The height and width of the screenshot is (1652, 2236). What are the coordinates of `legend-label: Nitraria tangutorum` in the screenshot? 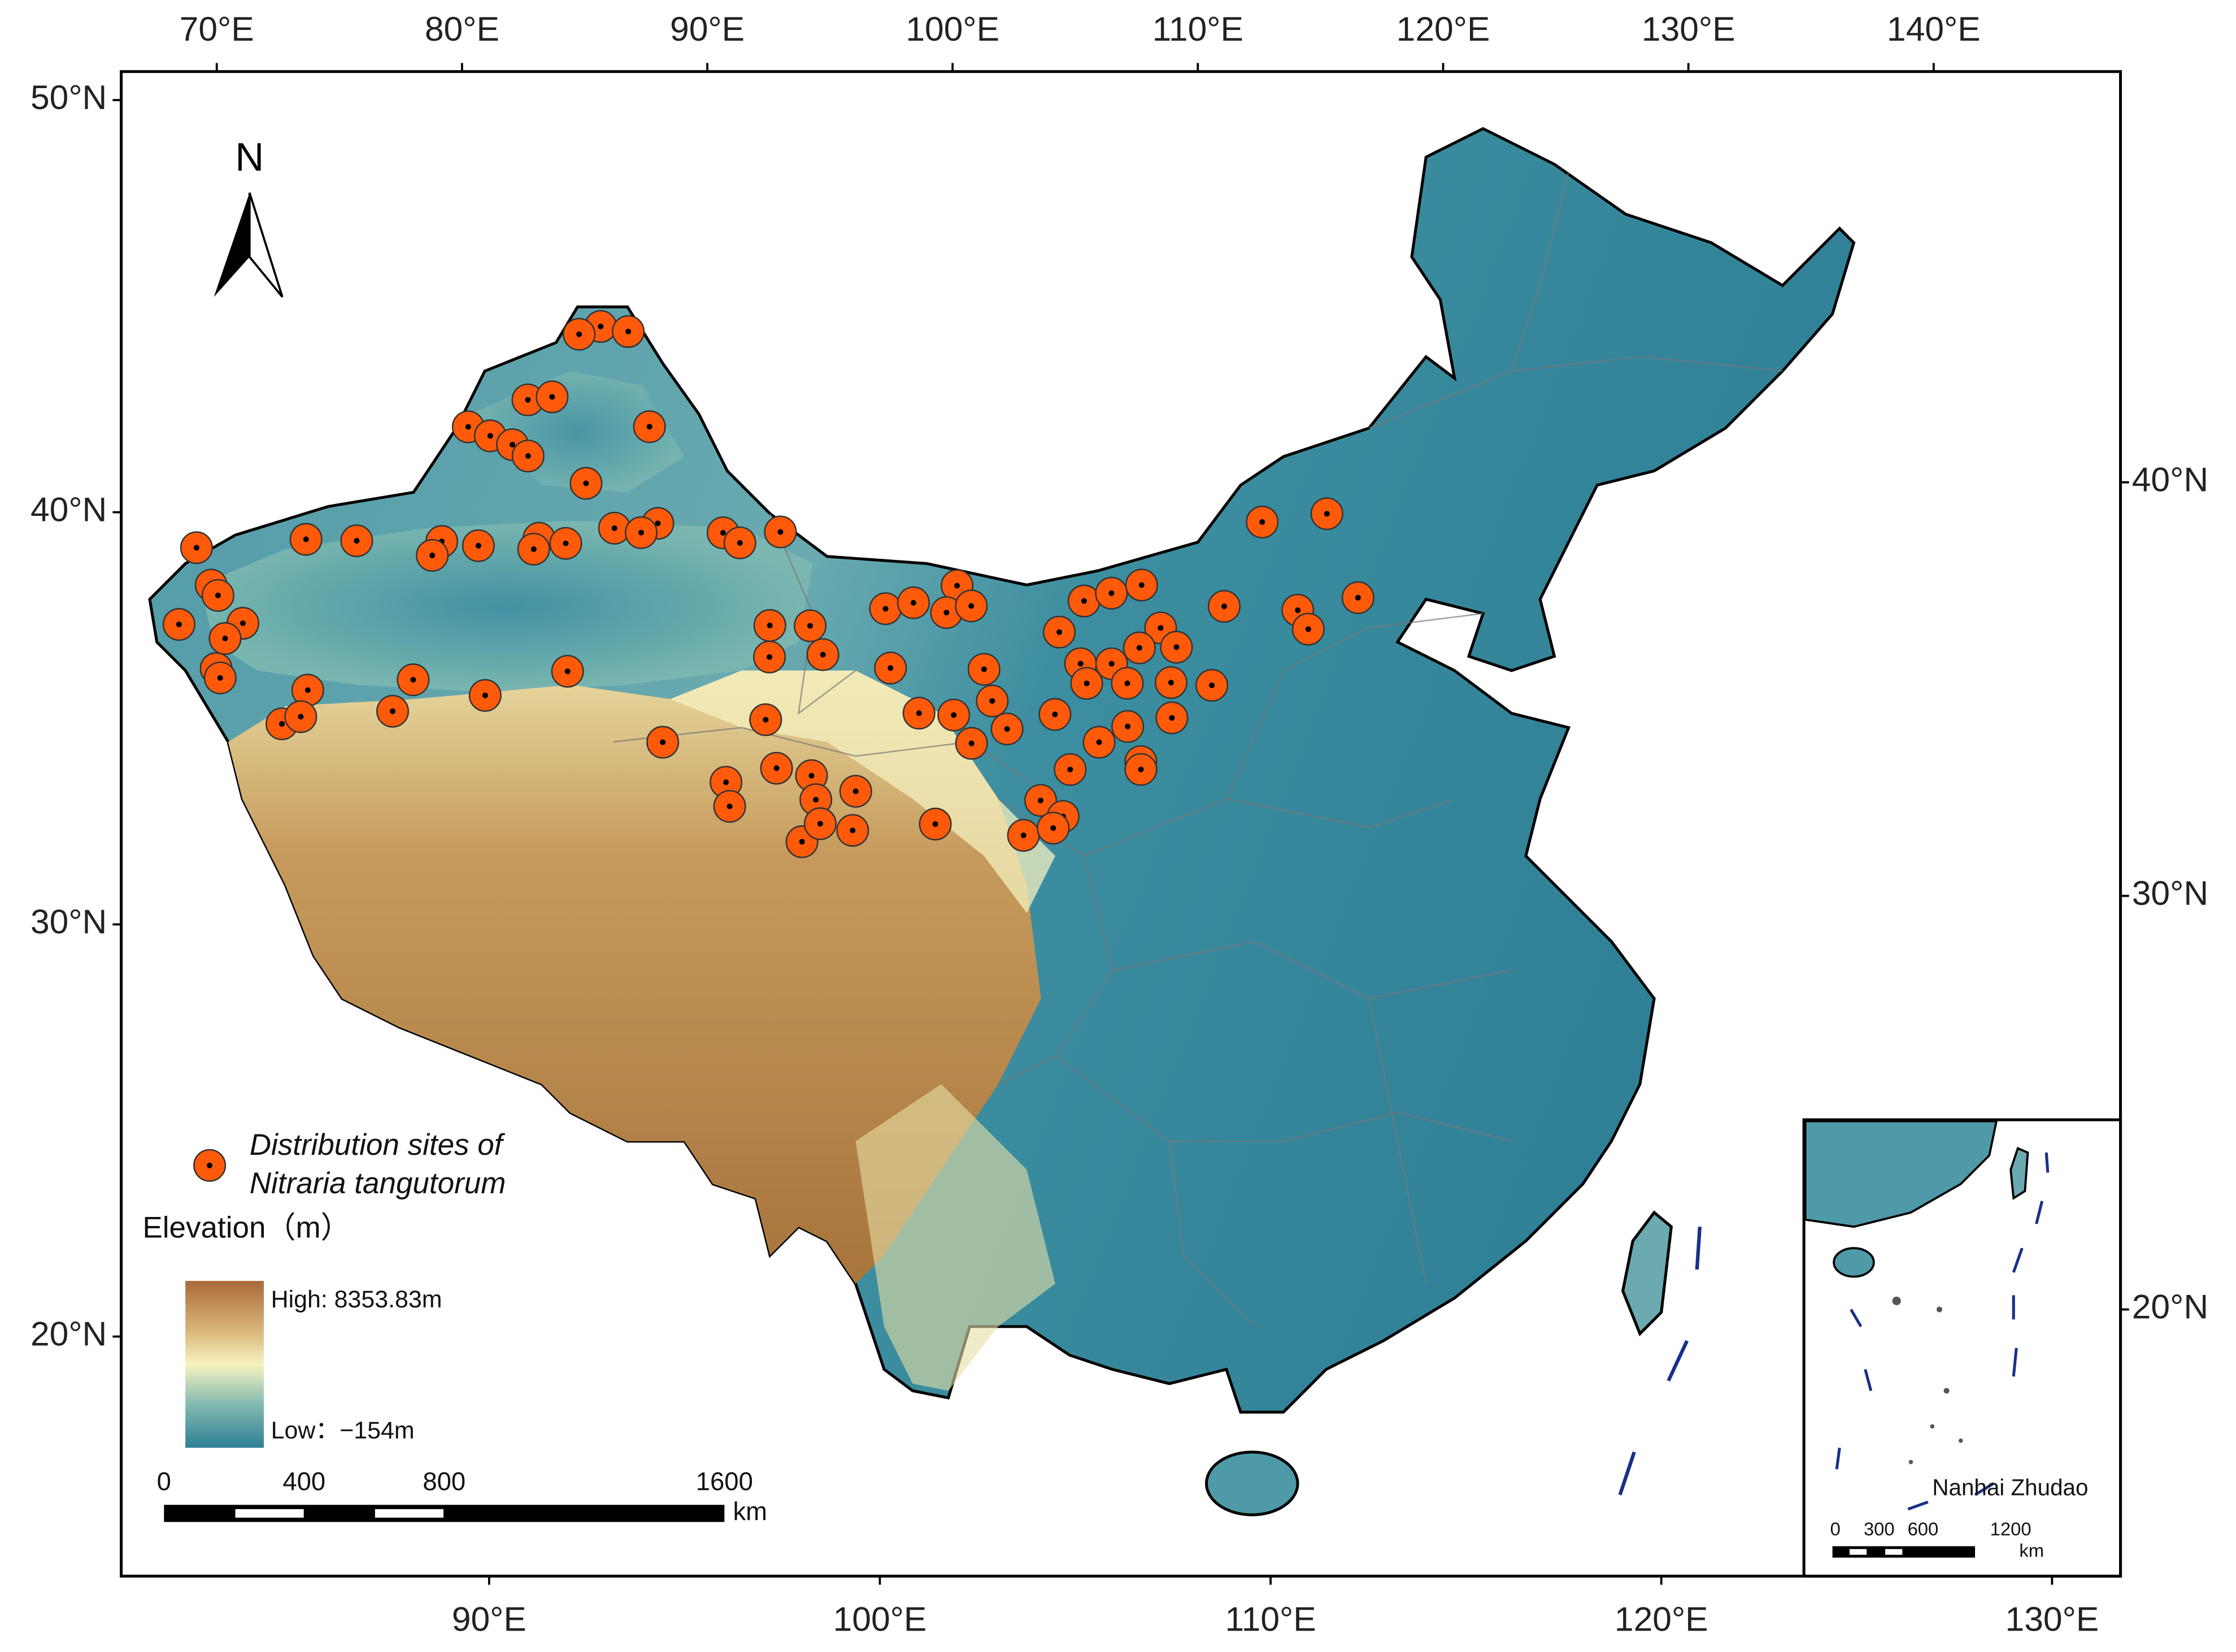 It's located at (378, 1183).